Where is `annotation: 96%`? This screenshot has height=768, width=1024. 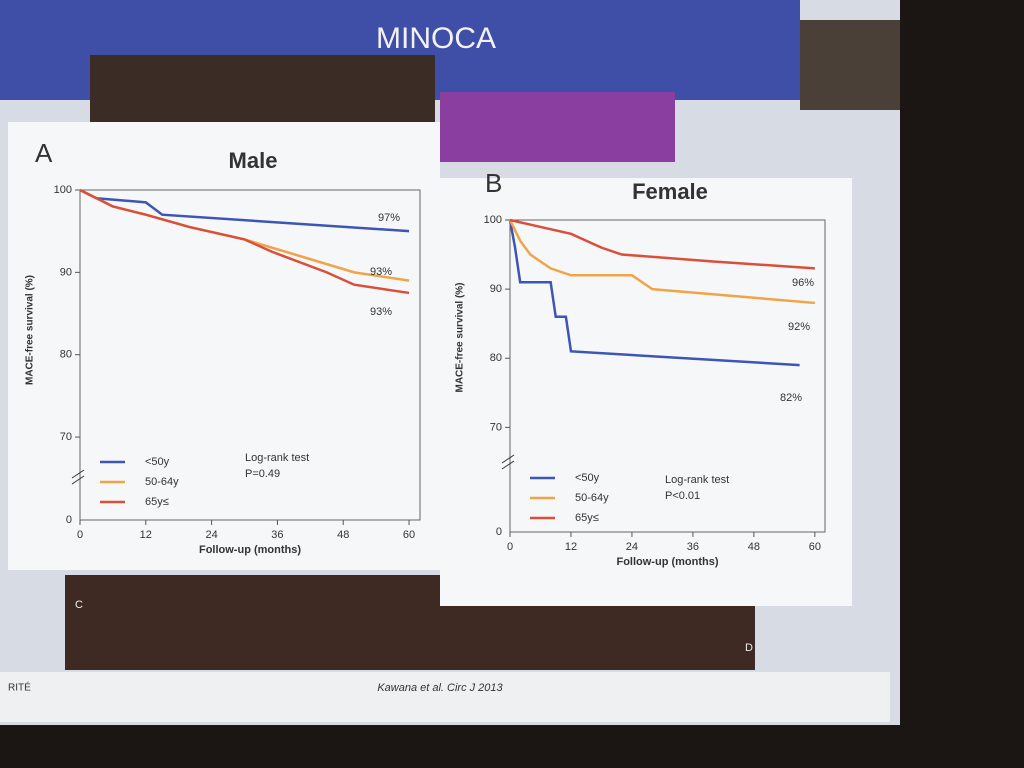 annotation: 96% is located at coordinates (803, 283).